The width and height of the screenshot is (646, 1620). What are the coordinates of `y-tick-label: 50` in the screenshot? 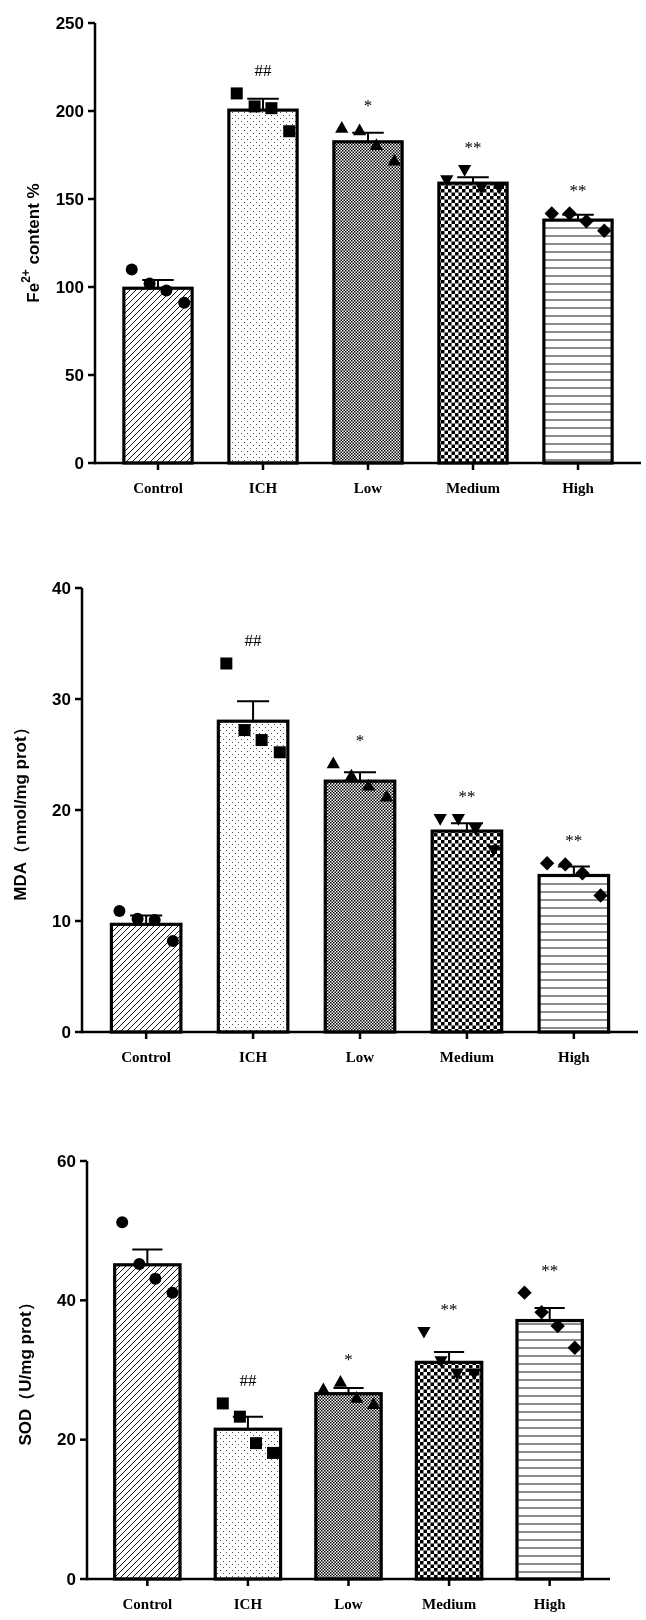 It's located at (74, 375).